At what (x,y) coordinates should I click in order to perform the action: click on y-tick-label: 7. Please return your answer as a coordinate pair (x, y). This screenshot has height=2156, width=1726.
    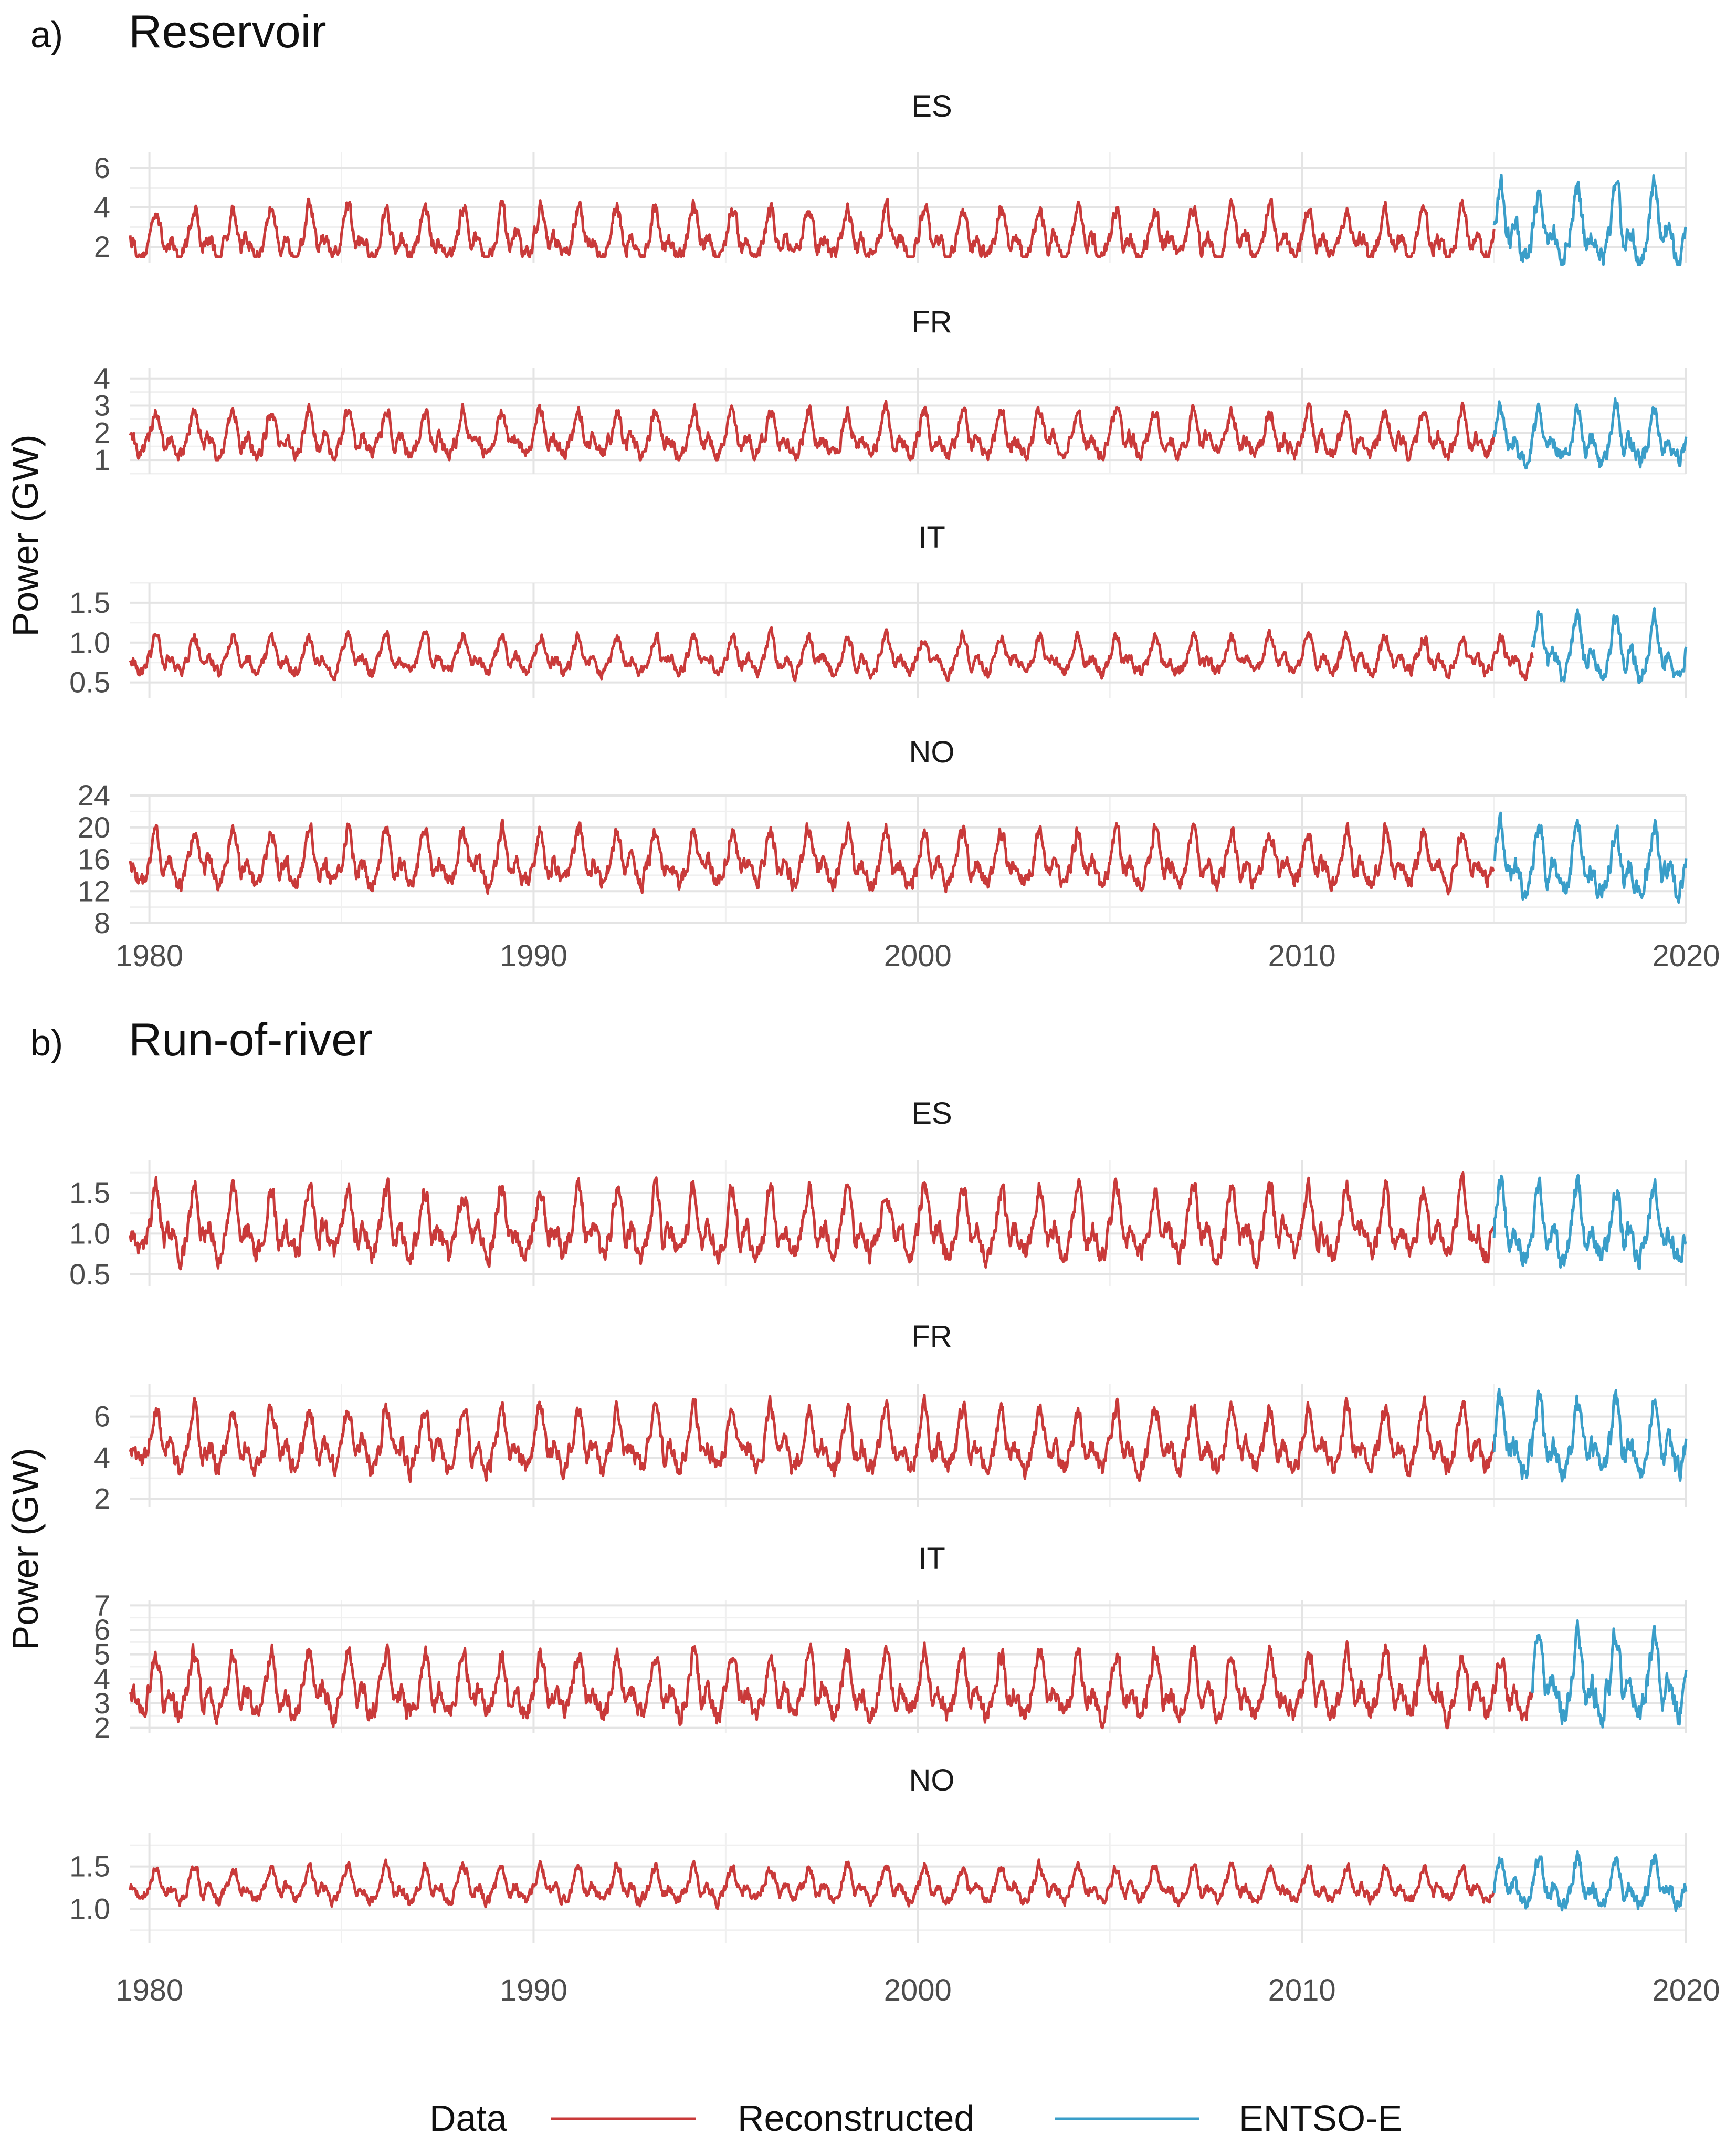
    Looking at the image, I should click on (102, 1604).